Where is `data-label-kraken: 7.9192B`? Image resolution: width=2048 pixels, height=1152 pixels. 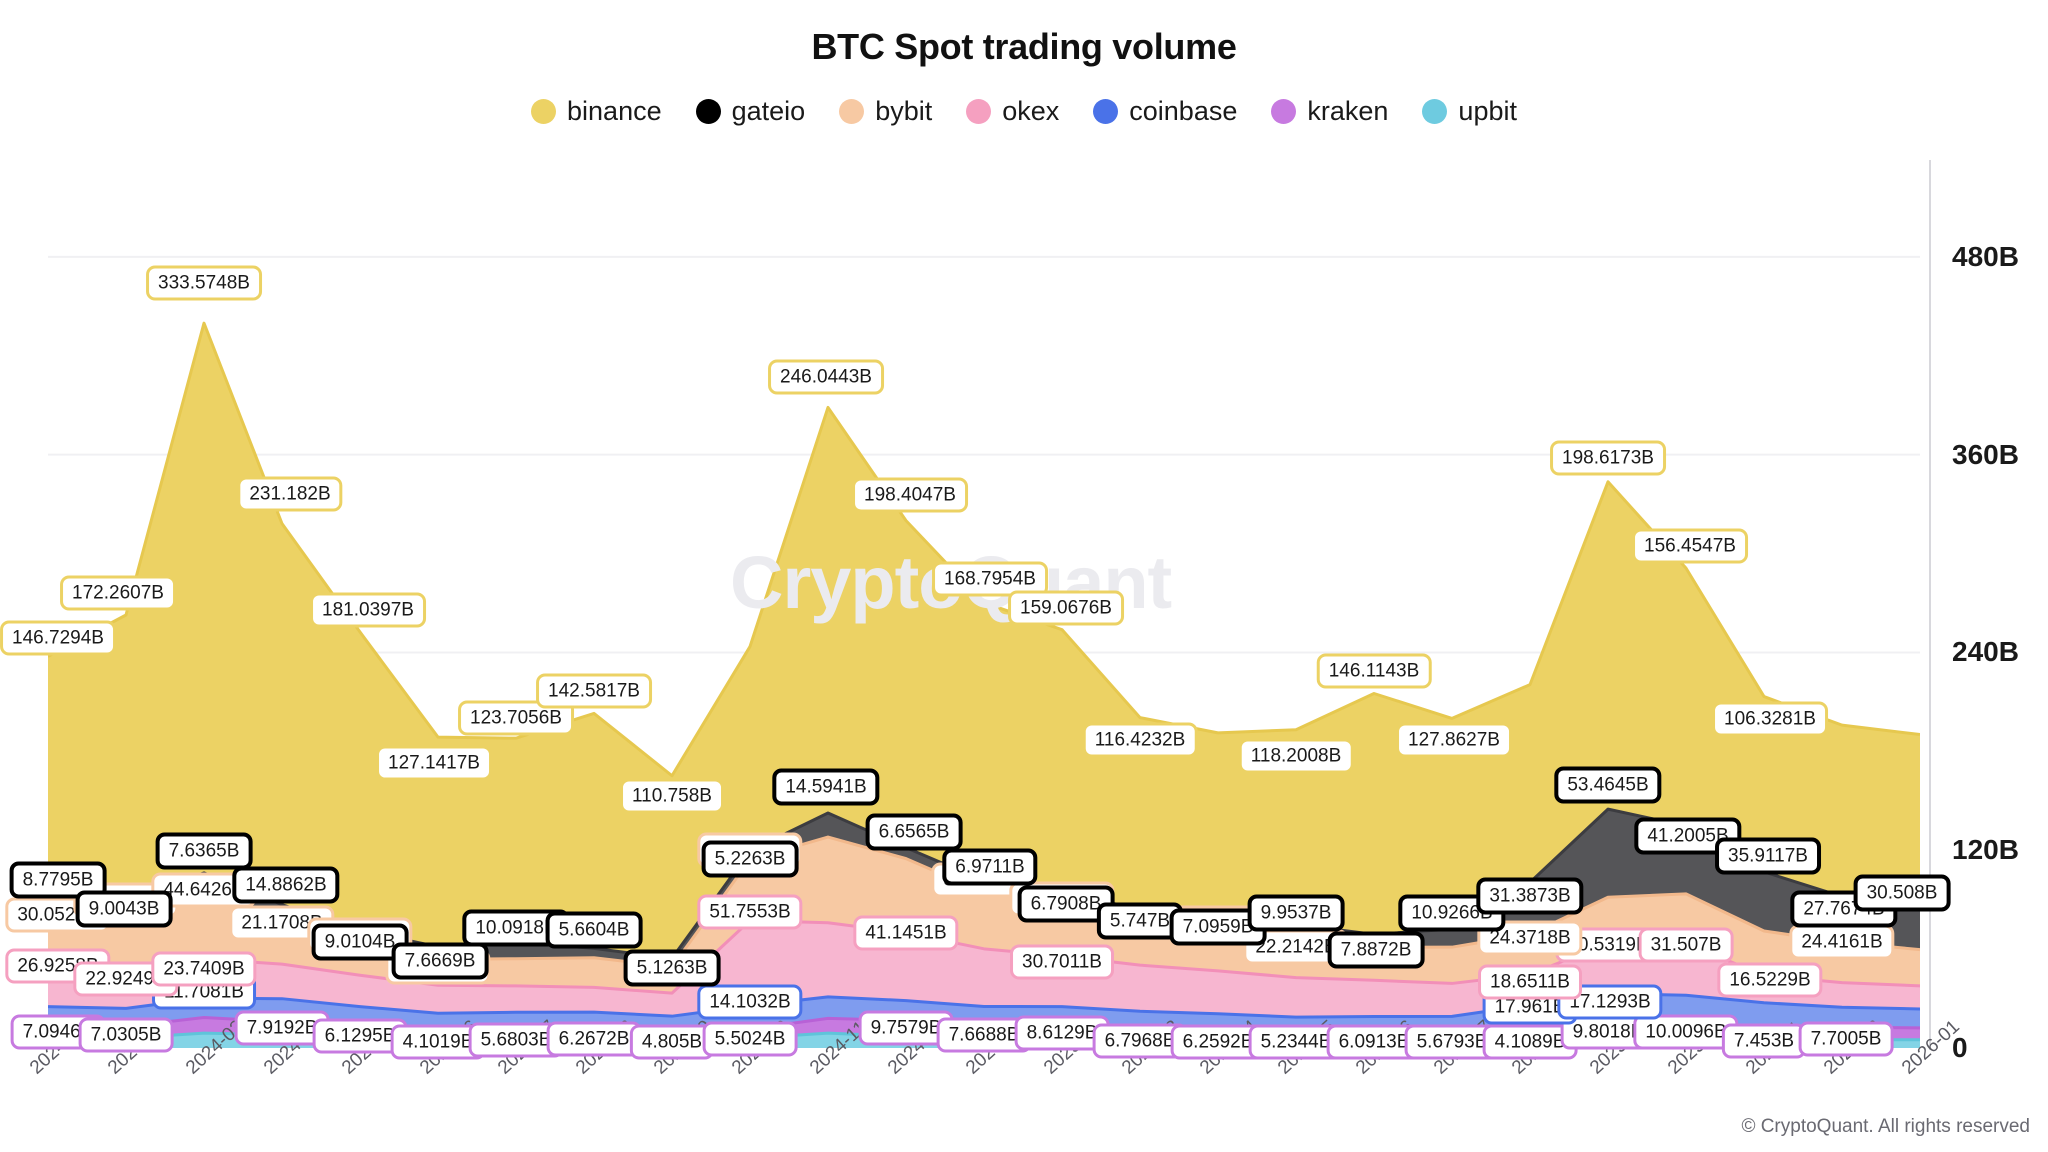
data-label-kraken: 7.9192B is located at coordinates (282, 1028).